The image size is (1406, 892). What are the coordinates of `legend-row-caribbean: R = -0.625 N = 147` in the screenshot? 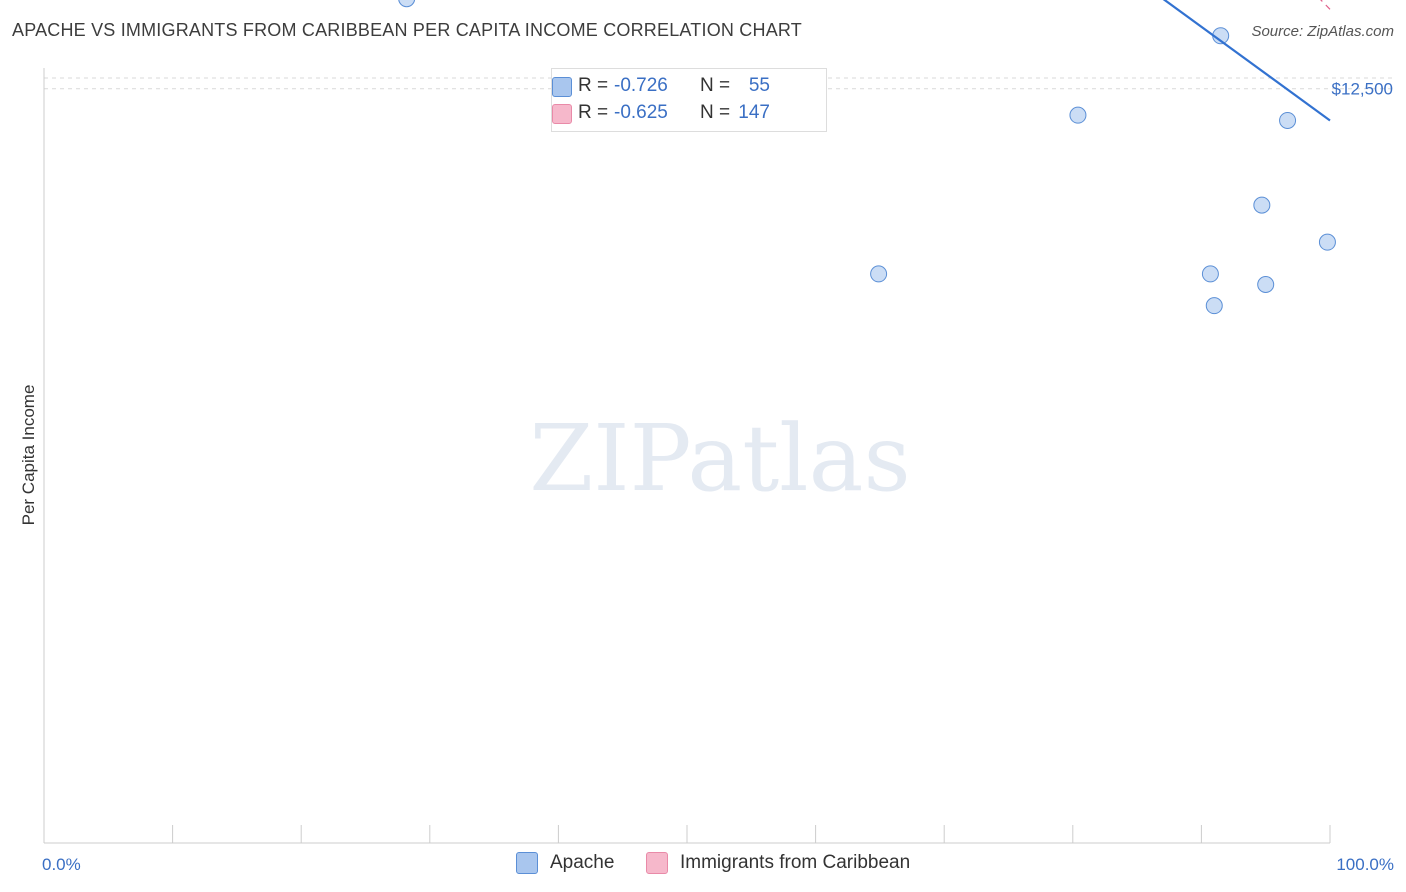 It's located at (661, 113).